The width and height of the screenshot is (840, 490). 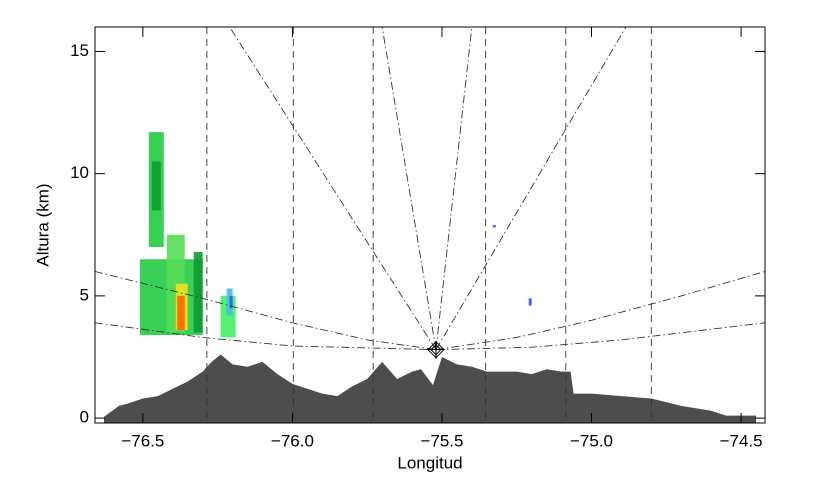 What do you see at coordinates (430, 388) in the screenshot?
I see `terrain-area` at bounding box center [430, 388].